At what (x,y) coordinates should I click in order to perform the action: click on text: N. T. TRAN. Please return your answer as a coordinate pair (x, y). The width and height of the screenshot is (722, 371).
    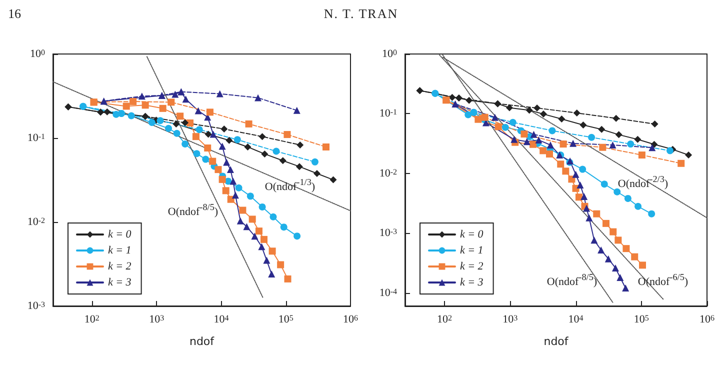
    Looking at the image, I should click on (361, 14).